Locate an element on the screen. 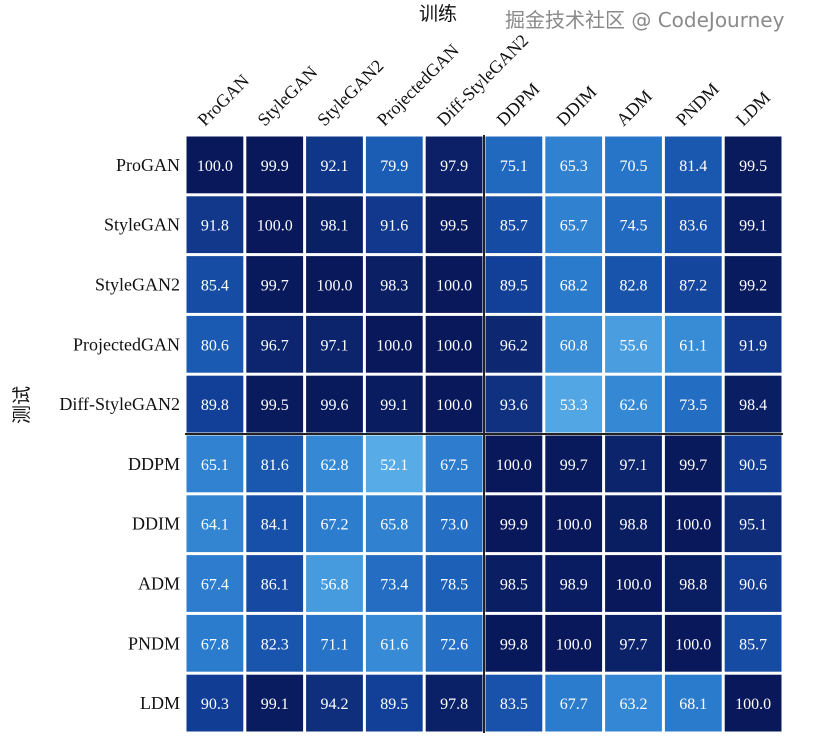  cell-value-label: 96.2 is located at coordinates (514, 345).